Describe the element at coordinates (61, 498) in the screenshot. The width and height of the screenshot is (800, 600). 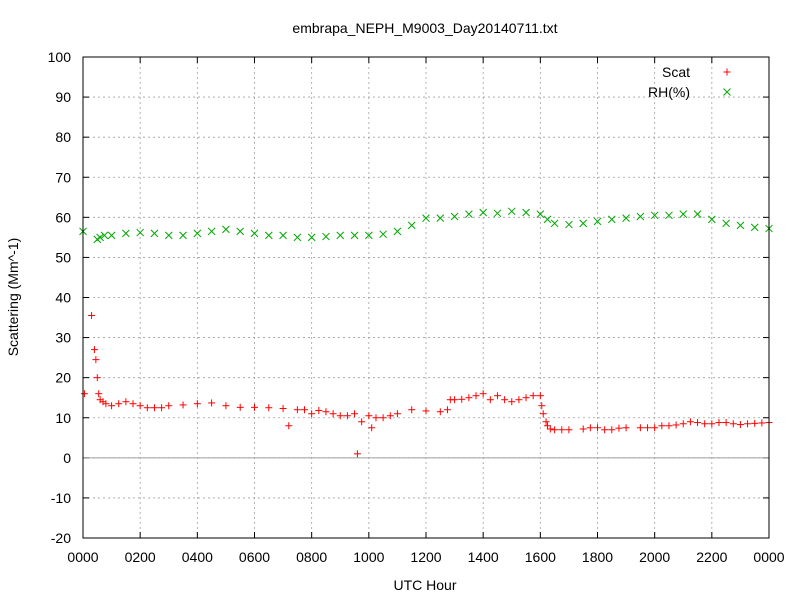
I see `y-tick-label: -10` at that location.